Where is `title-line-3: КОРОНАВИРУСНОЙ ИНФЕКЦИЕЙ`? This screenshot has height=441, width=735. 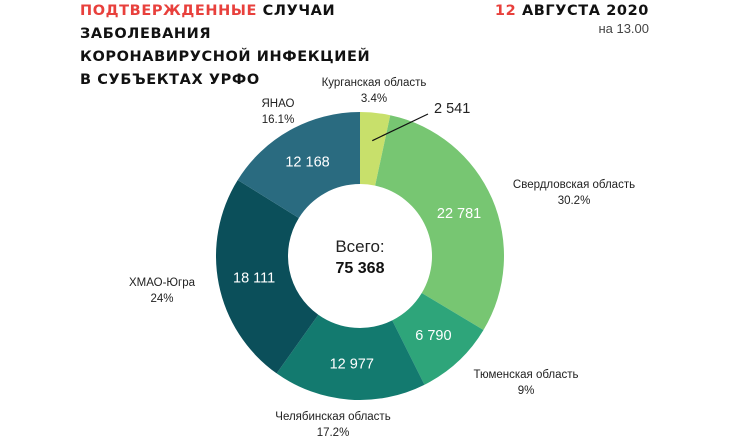 title-line-3: КОРОНАВИРУСНОЙ ИНФЕКЦИЕЙ is located at coordinates (225, 57).